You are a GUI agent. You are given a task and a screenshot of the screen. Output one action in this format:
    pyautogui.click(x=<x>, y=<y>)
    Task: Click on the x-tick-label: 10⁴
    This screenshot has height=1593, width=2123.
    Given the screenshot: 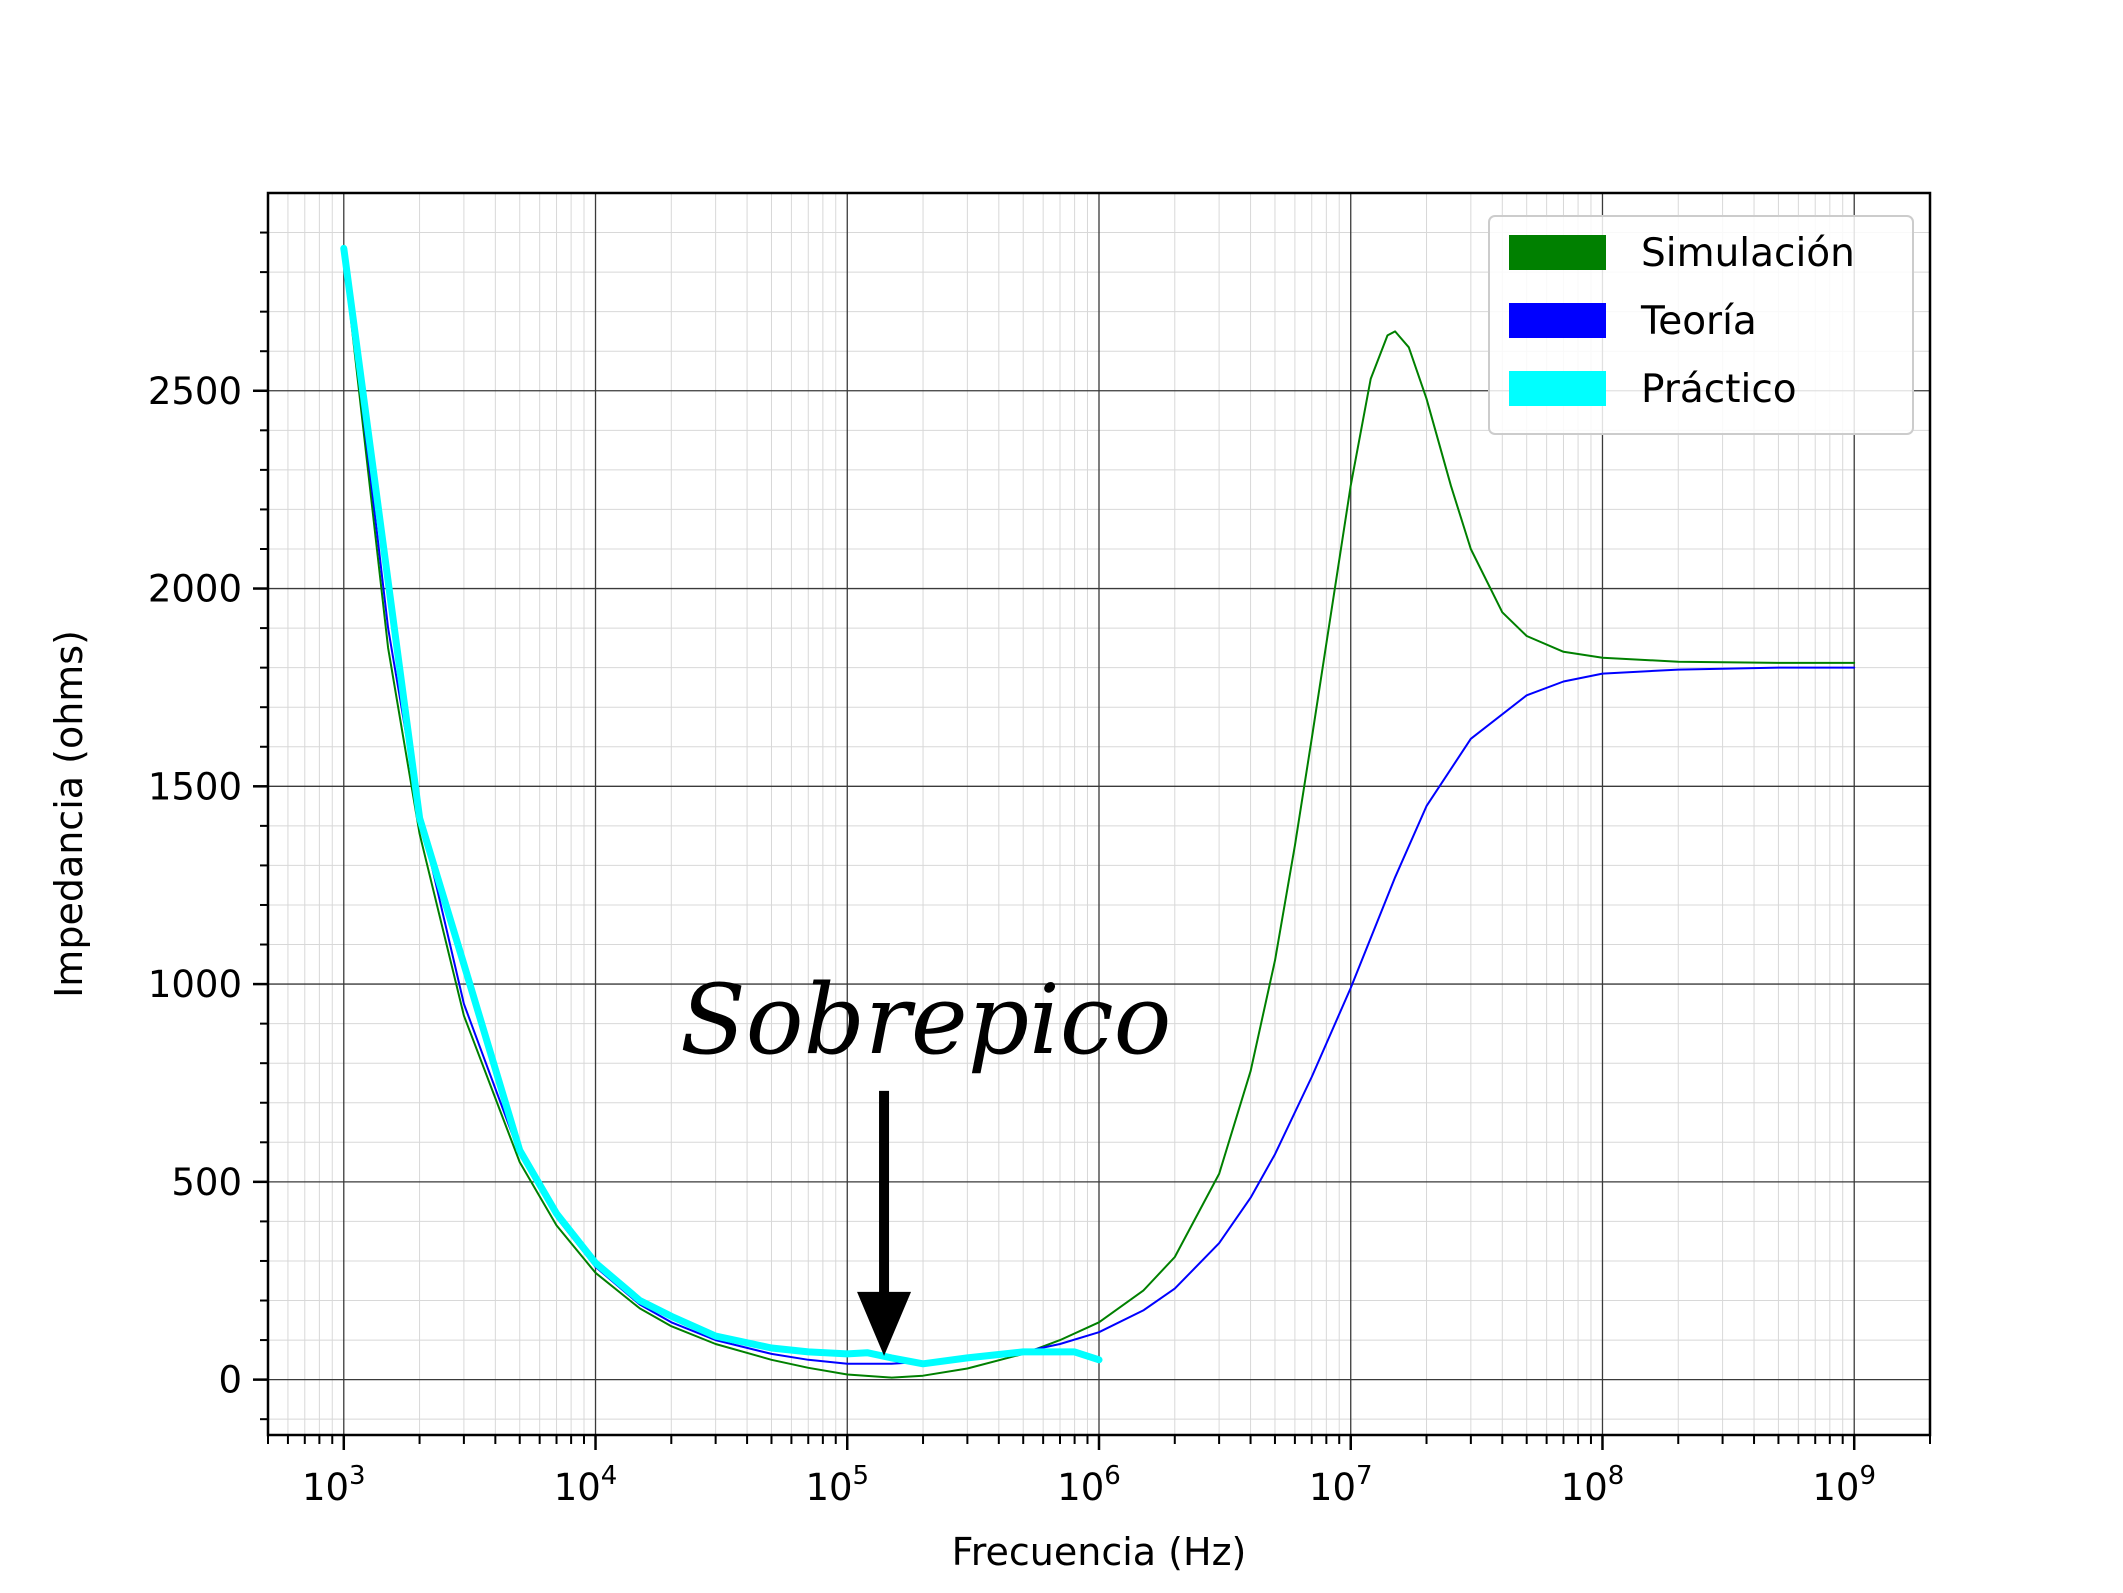 What is the action you would take?
    pyautogui.click(x=586, y=1485)
    